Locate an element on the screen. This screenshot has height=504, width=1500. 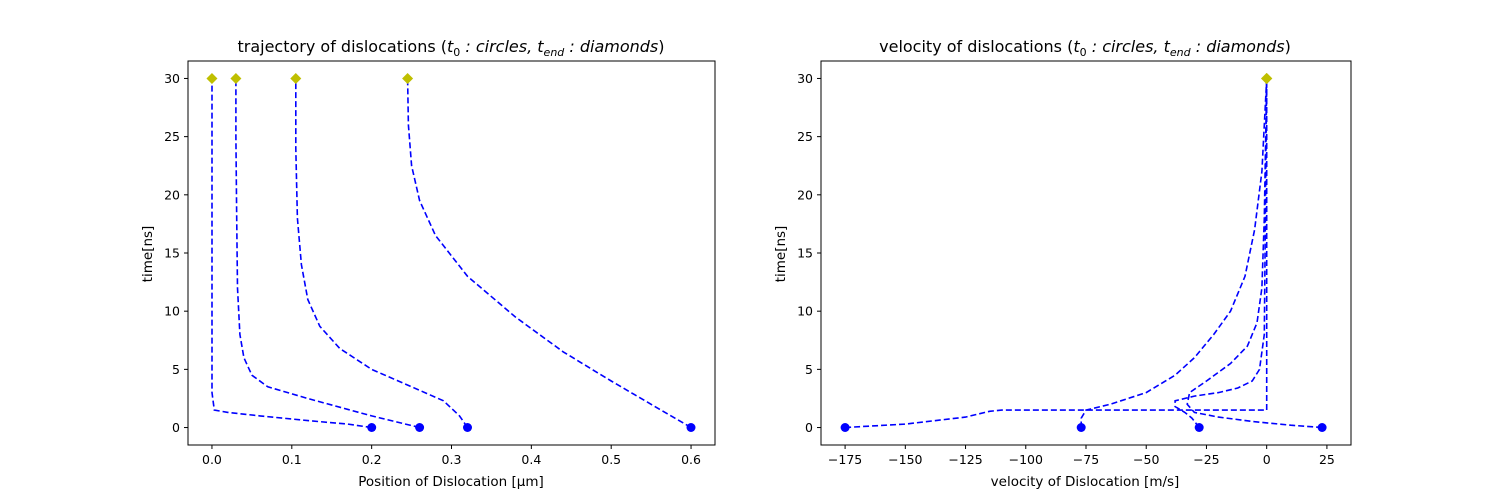
right-x-tick-label: −100 is located at coordinates (1026, 459).